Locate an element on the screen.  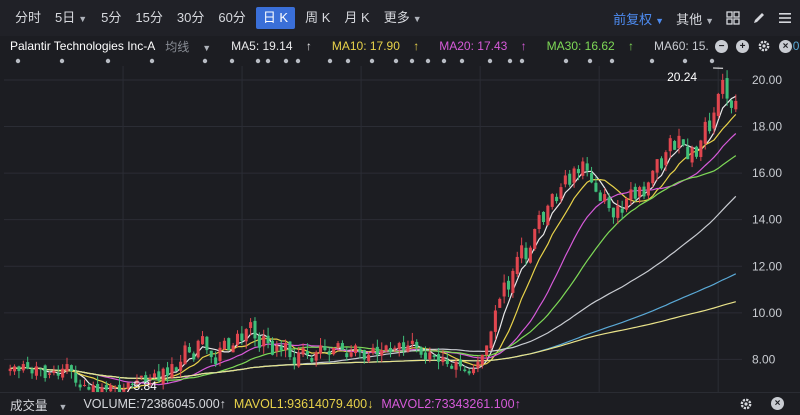
menu-icon is located at coordinates (785, 18).